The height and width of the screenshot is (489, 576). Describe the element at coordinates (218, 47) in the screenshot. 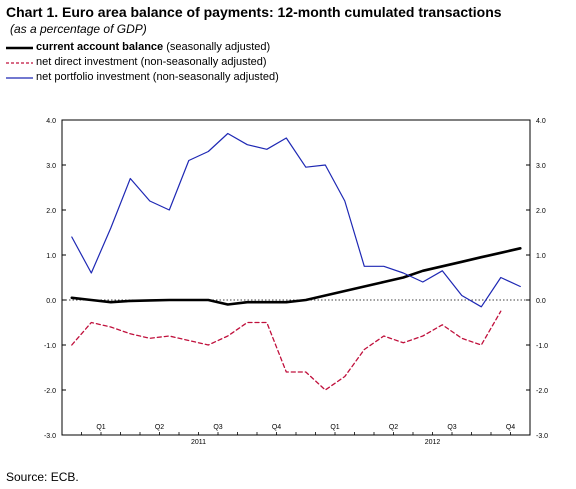

I see `legend-note-current-account: (seasonally adjusted)` at that location.